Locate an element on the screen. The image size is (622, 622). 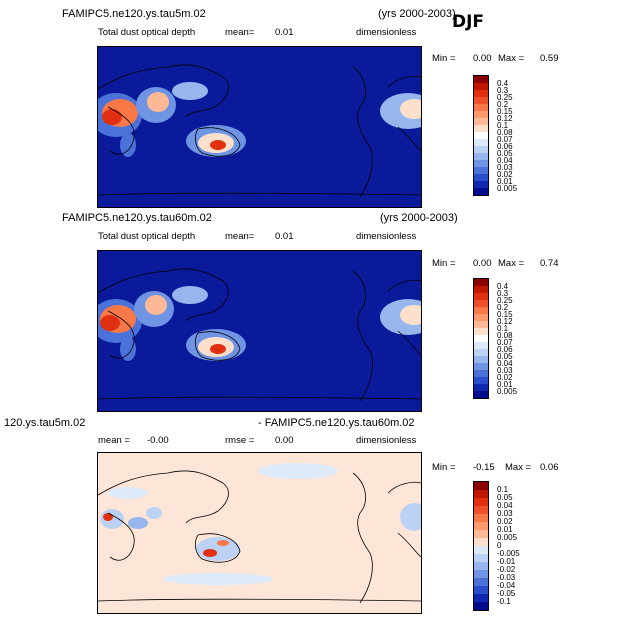
panel2-cbar-label: 0.1 is located at coordinates (503, 328).